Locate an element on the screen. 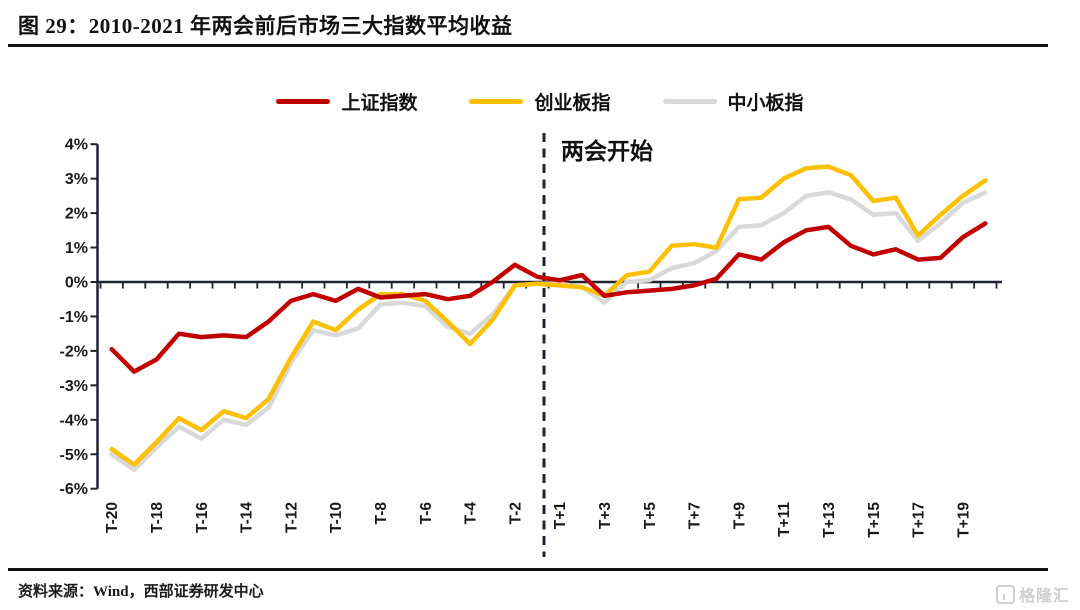 The height and width of the screenshot is (610, 1080). x-tick-label: T-2 is located at coordinates (515, 513).